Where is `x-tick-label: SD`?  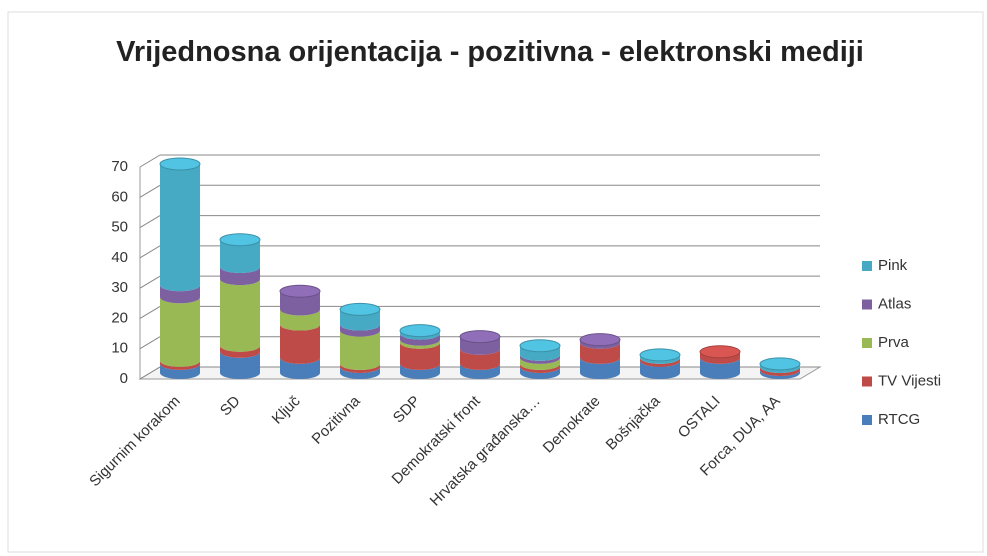
x-tick-label: SD is located at coordinates (230, 406).